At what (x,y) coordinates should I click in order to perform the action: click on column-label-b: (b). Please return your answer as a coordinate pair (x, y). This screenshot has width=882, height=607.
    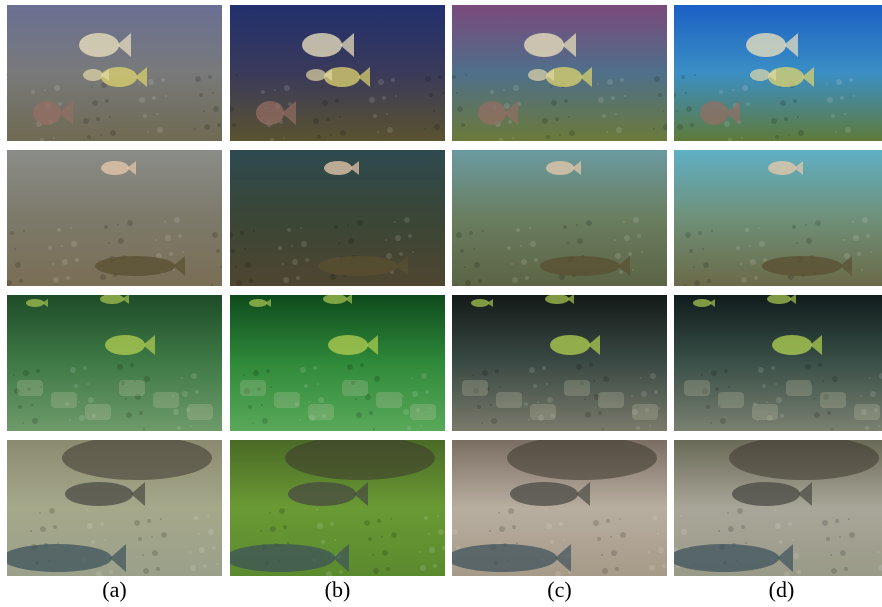
    Looking at the image, I should click on (337, 589).